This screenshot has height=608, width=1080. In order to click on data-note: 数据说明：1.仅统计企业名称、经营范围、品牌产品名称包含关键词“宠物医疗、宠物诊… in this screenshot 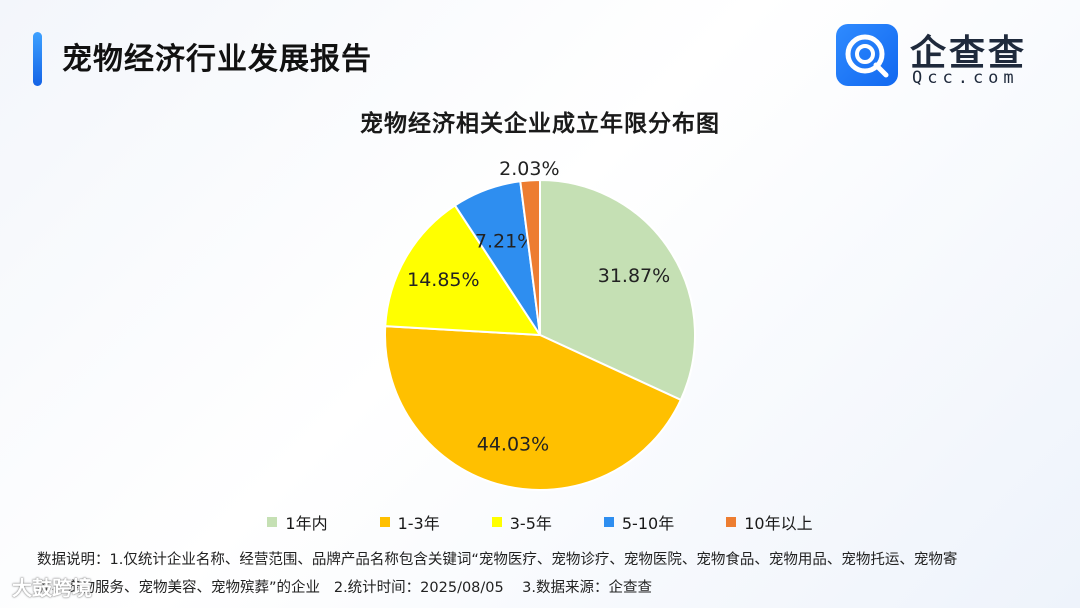, I will do `click(542, 574)`.